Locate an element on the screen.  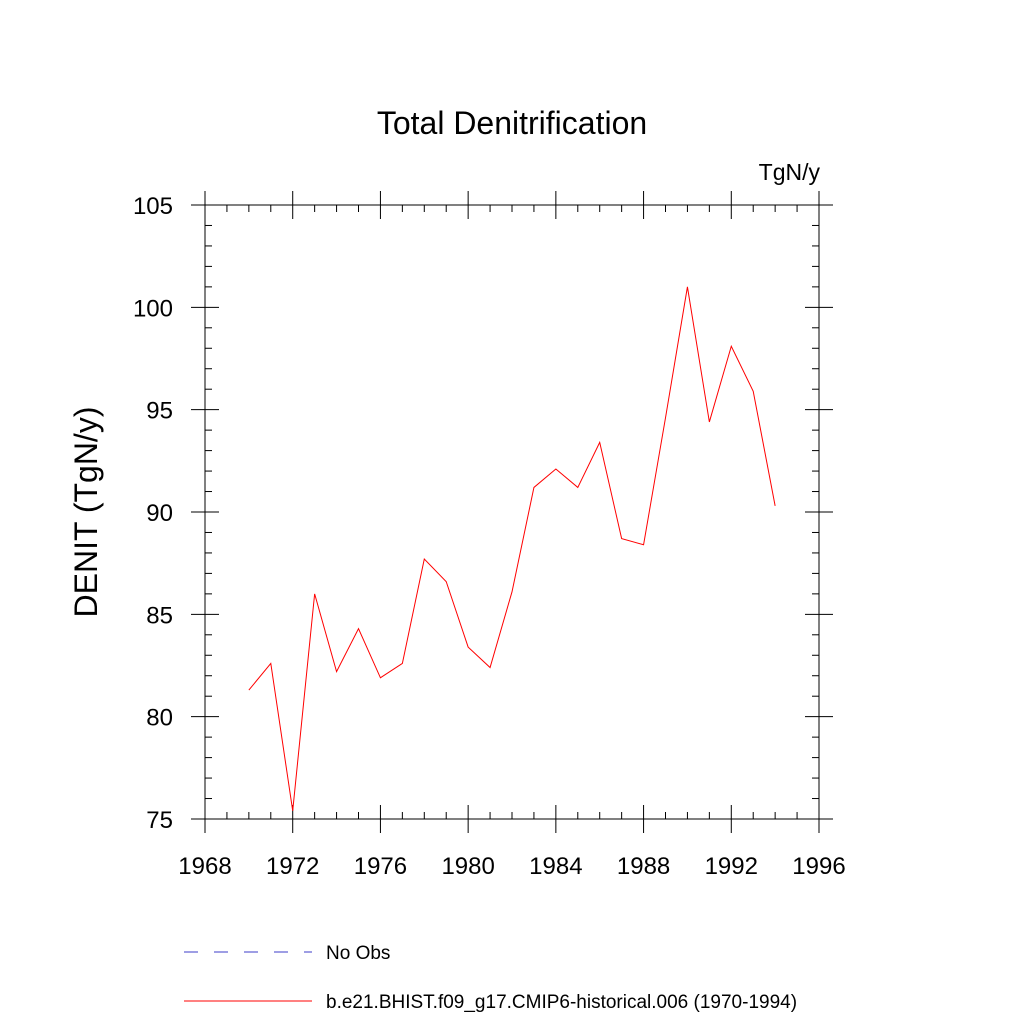
y-tick-label: 100 is located at coordinates (153, 308).